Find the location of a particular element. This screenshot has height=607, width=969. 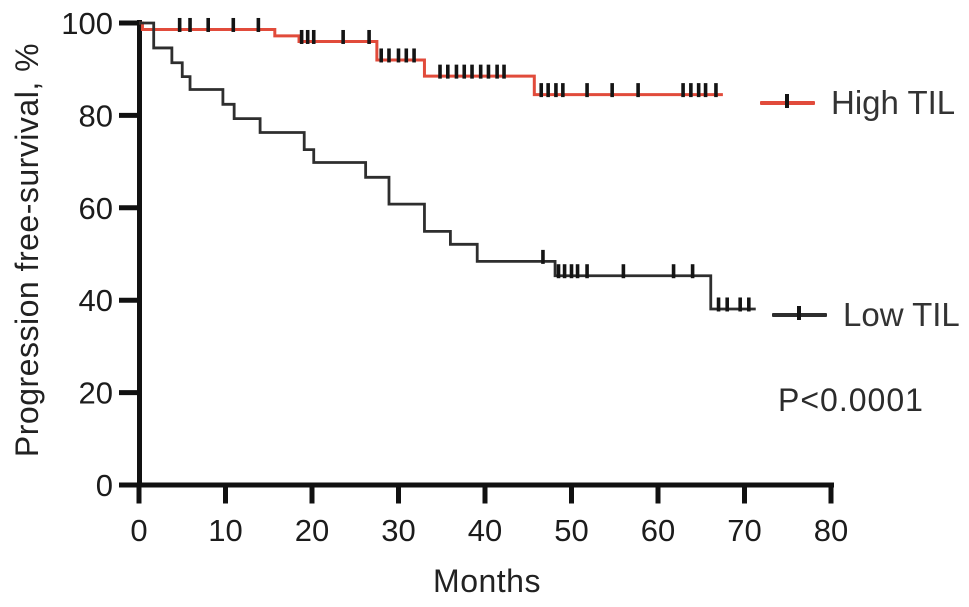

high-til-legend-marker-icon is located at coordinates (787, 102).